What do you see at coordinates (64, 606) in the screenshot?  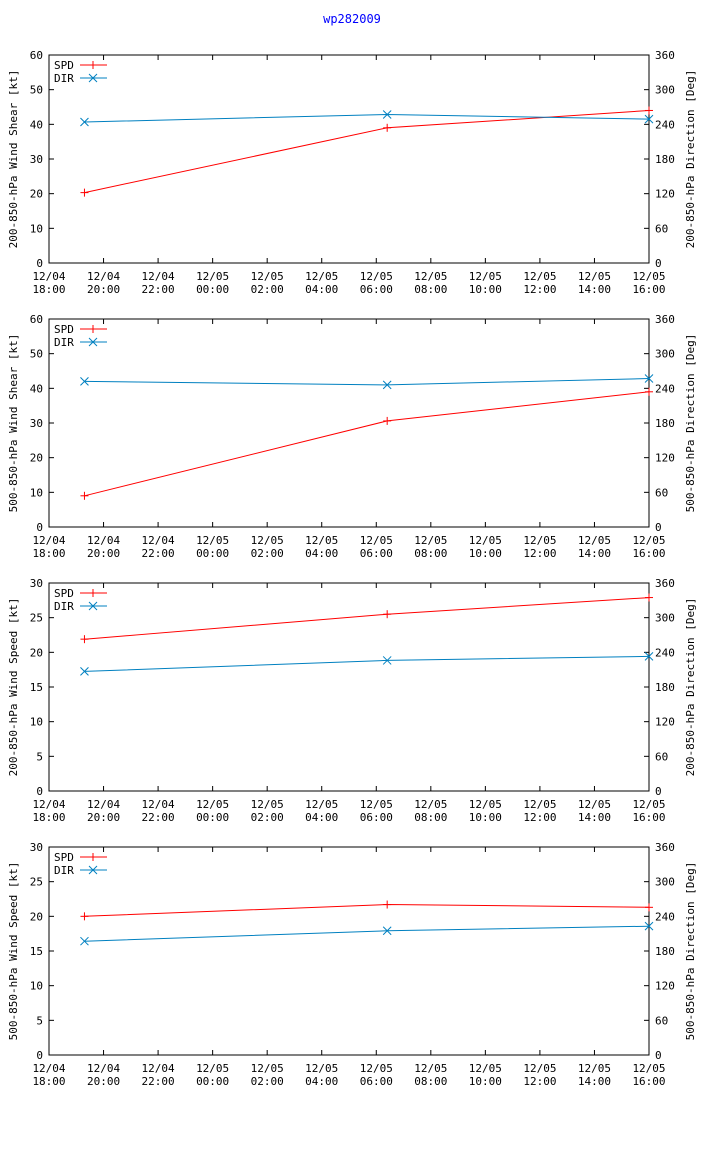 I see `legend-label: DIR` at bounding box center [64, 606].